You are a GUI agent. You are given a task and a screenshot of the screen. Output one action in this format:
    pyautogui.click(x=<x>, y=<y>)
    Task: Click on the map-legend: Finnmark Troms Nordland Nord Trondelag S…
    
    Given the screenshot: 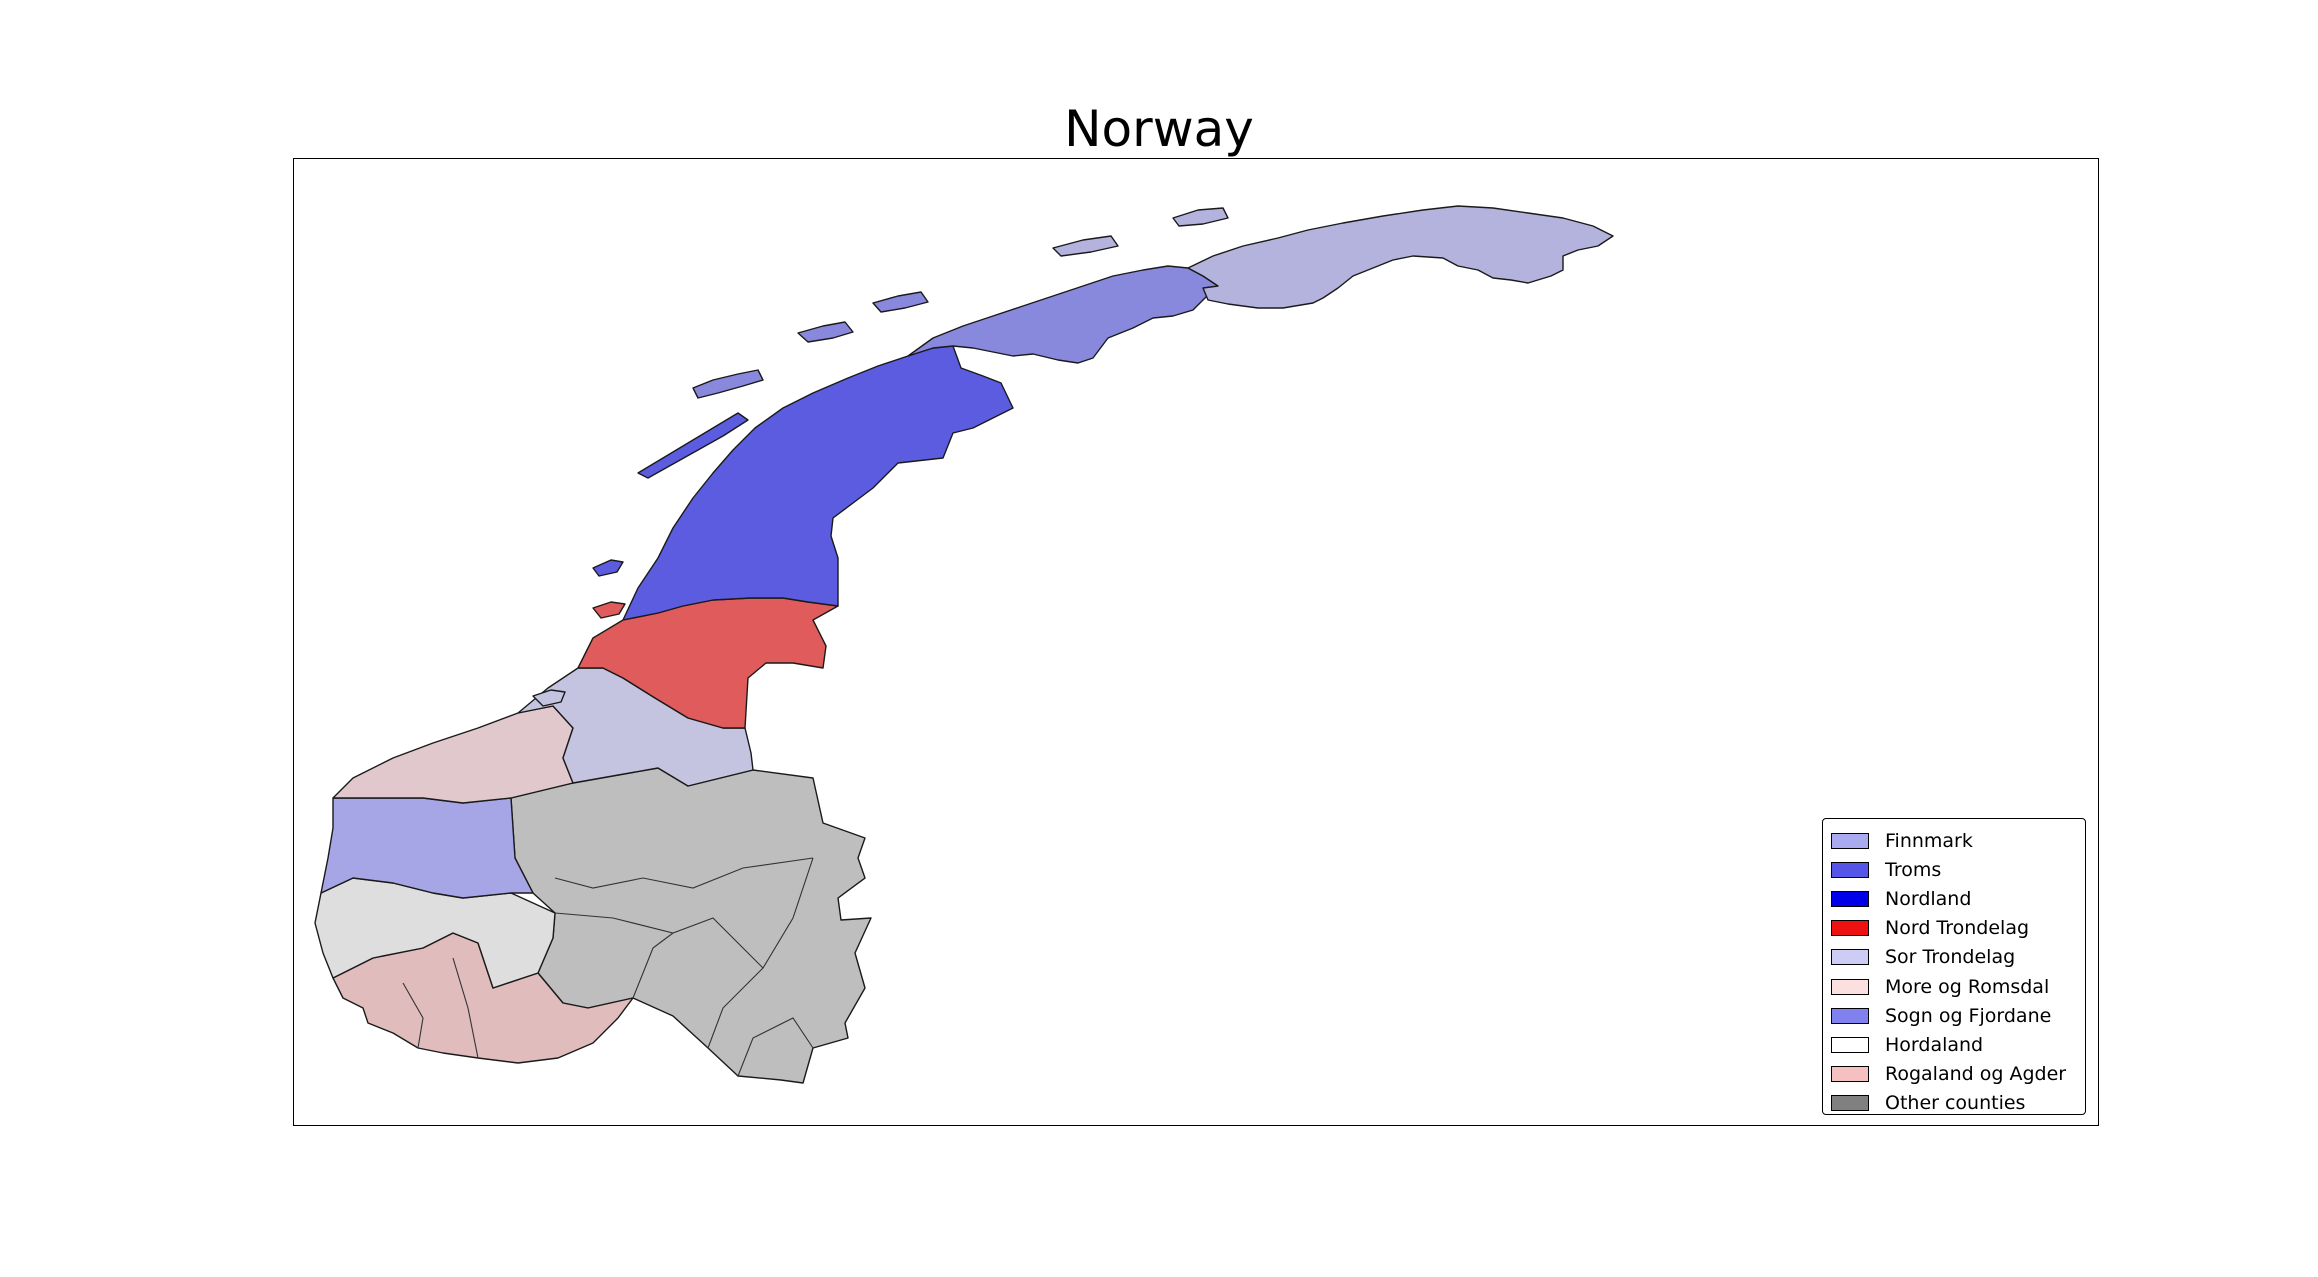 What is the action you would take?
    pyautogui.click(x=1954, y=966)
    